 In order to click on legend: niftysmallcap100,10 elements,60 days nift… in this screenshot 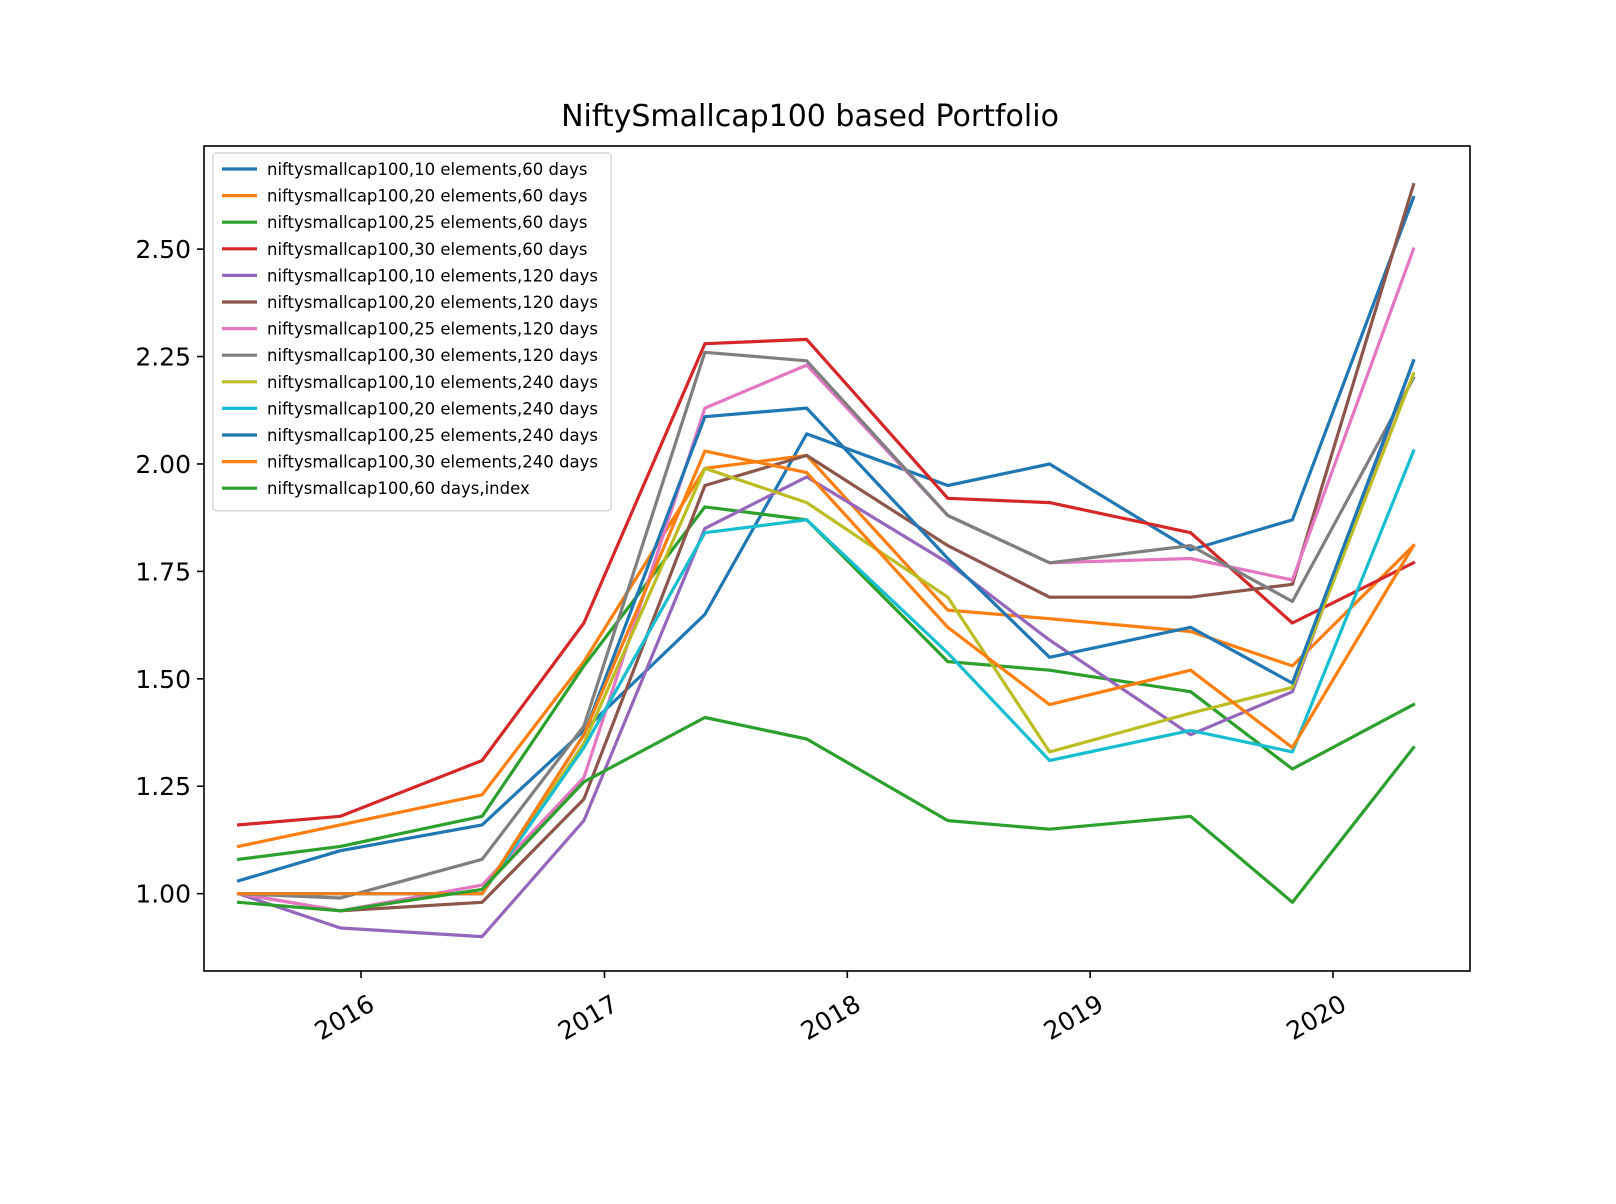, I will do `click(412, 332)`.